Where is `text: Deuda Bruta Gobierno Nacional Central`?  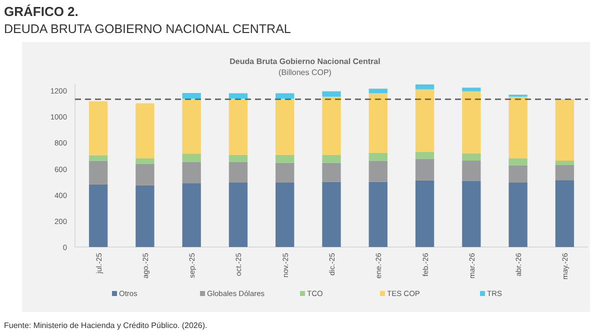
text: Deuda Bruta Gobierno Nacional Central is located at coordinates (305, 61).